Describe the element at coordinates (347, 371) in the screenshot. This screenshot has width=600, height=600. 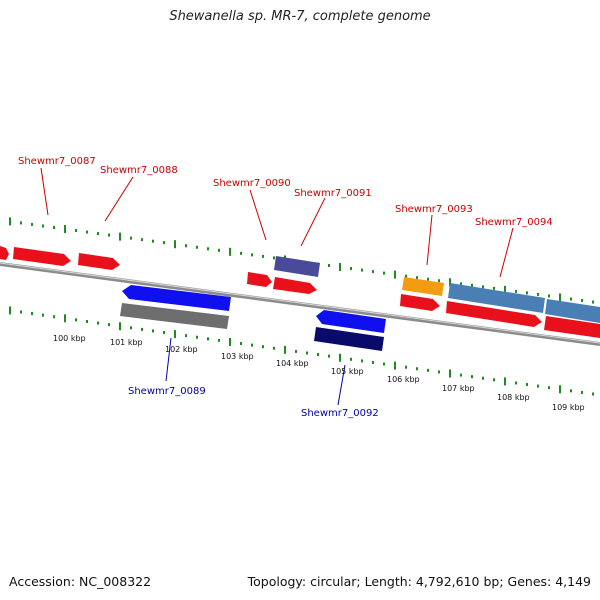
I see `scale-label-105kbp: 105 kbp` at that location.